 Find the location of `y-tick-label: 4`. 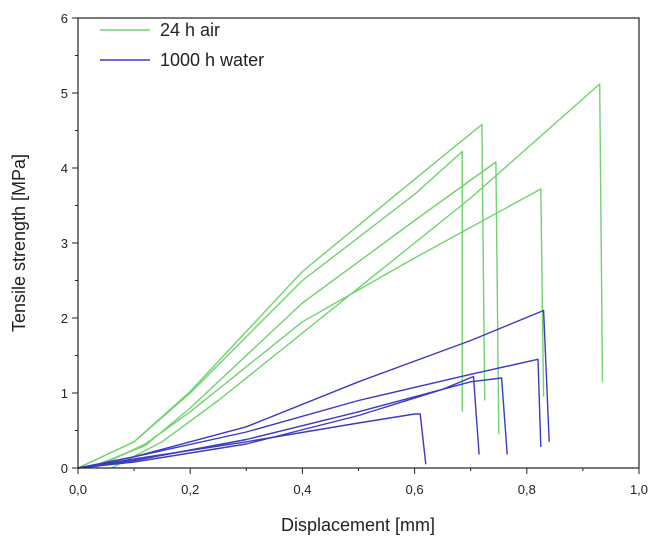

y-tick-label: 4 is located at coordinates (64, 168).